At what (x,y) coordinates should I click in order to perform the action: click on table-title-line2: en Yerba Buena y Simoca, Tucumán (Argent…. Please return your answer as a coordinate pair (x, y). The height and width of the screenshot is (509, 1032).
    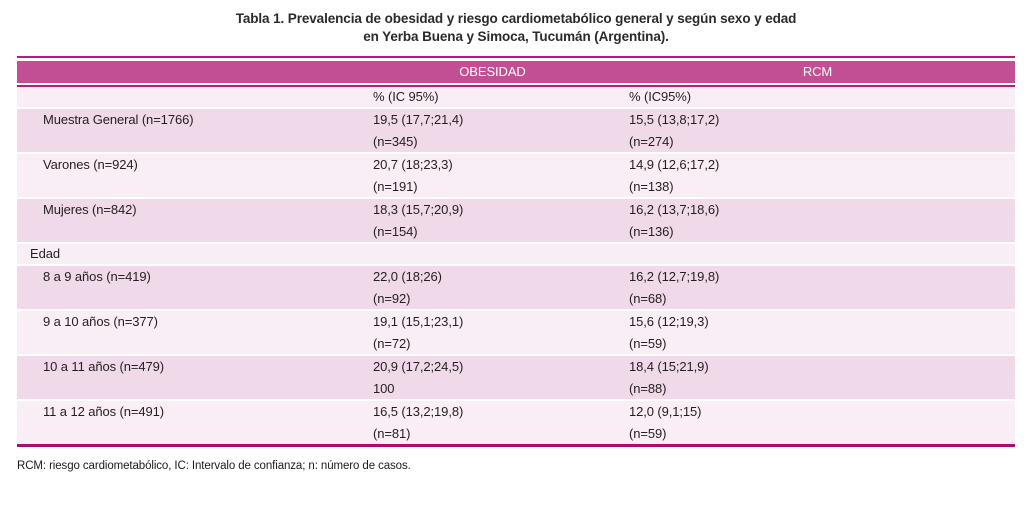
    Looking at the image, I should click on (516, 36).